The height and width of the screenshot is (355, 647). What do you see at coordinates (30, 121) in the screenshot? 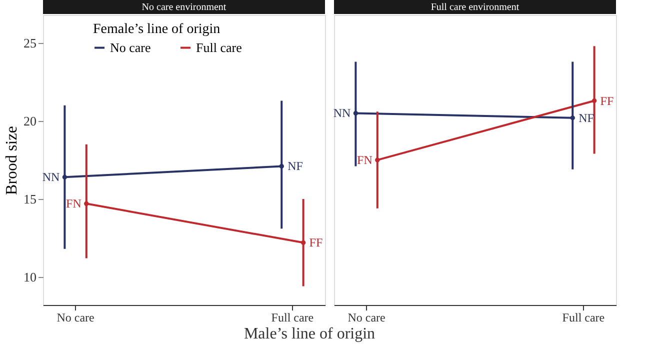
I see `y-tick-label: 20` at bounding box center [30, 121].